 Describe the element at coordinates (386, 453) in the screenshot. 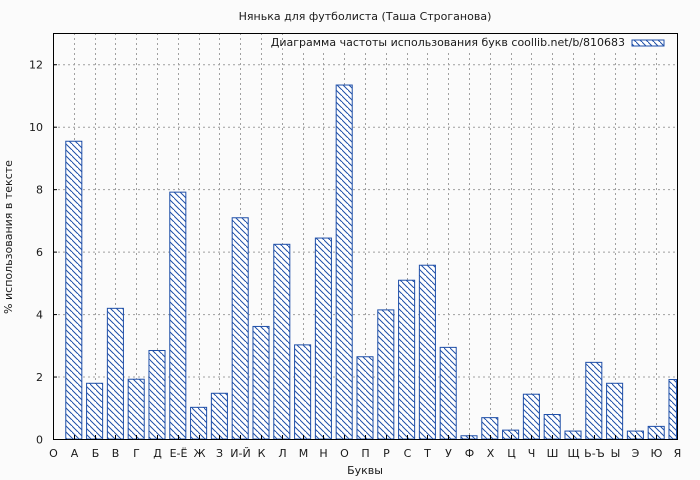

I see `x-tick-label: Р` at that location.